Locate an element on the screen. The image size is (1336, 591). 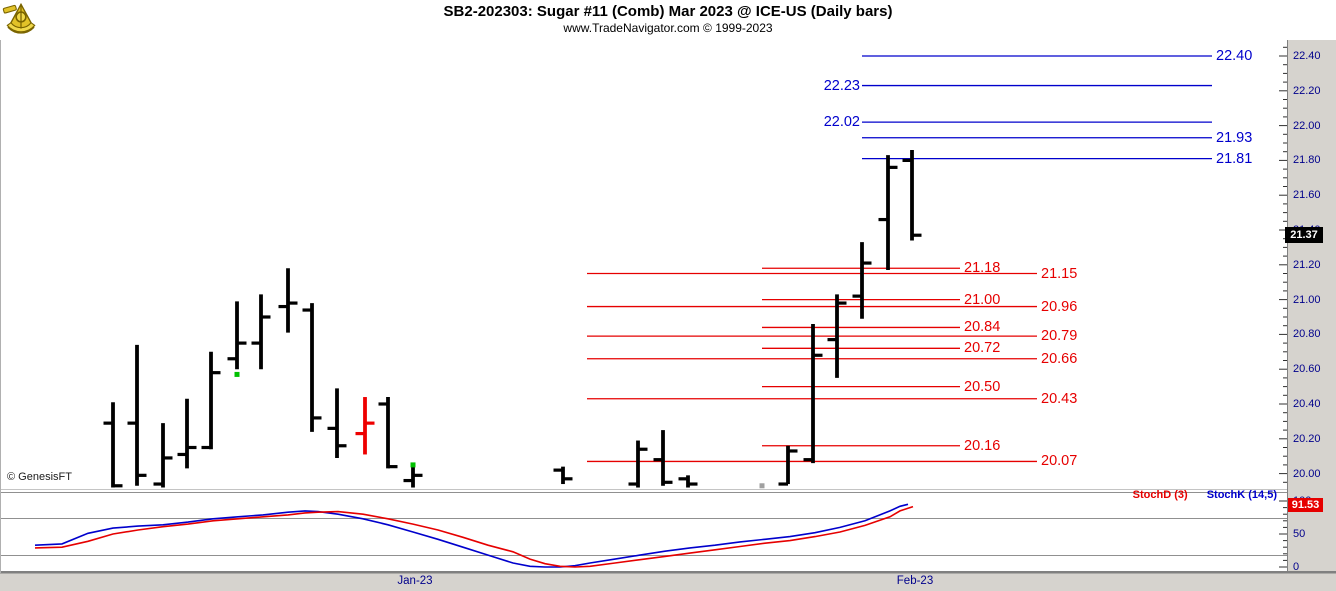
tradenavigator-logo-icon is located at coordinates (21, 18).